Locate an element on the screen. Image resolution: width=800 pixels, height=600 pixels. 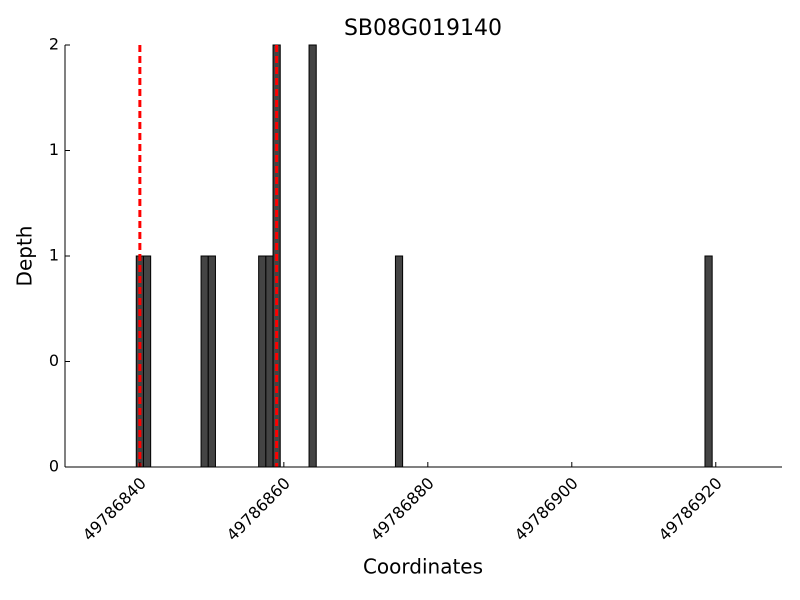
x-tick-label: 49786860 is located at coordinates (258, 509).